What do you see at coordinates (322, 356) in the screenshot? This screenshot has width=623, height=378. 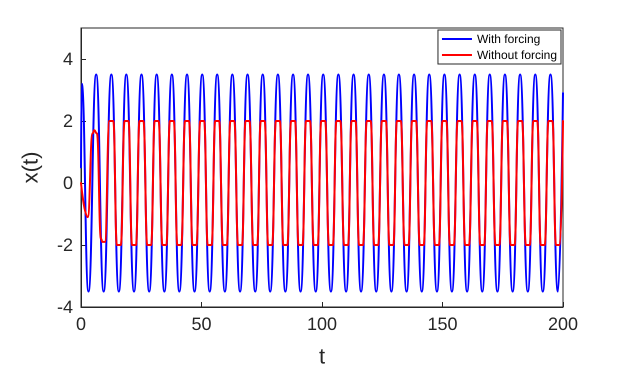 I see `x-axis-title: t` at bounding box center [322, 356].